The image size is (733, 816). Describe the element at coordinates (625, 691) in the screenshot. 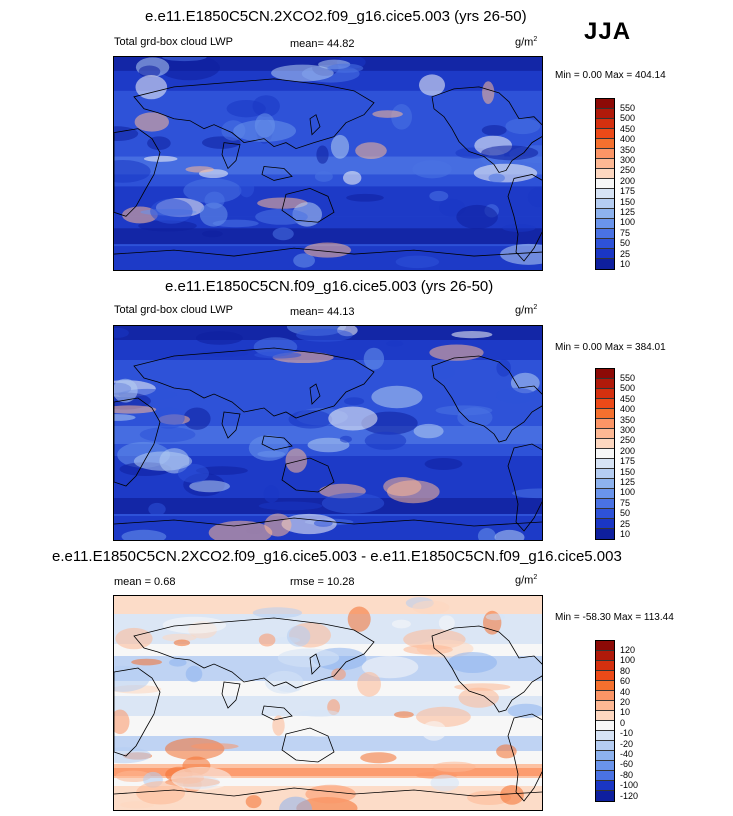

I see `colorbar-tick-label: 40` at that location.